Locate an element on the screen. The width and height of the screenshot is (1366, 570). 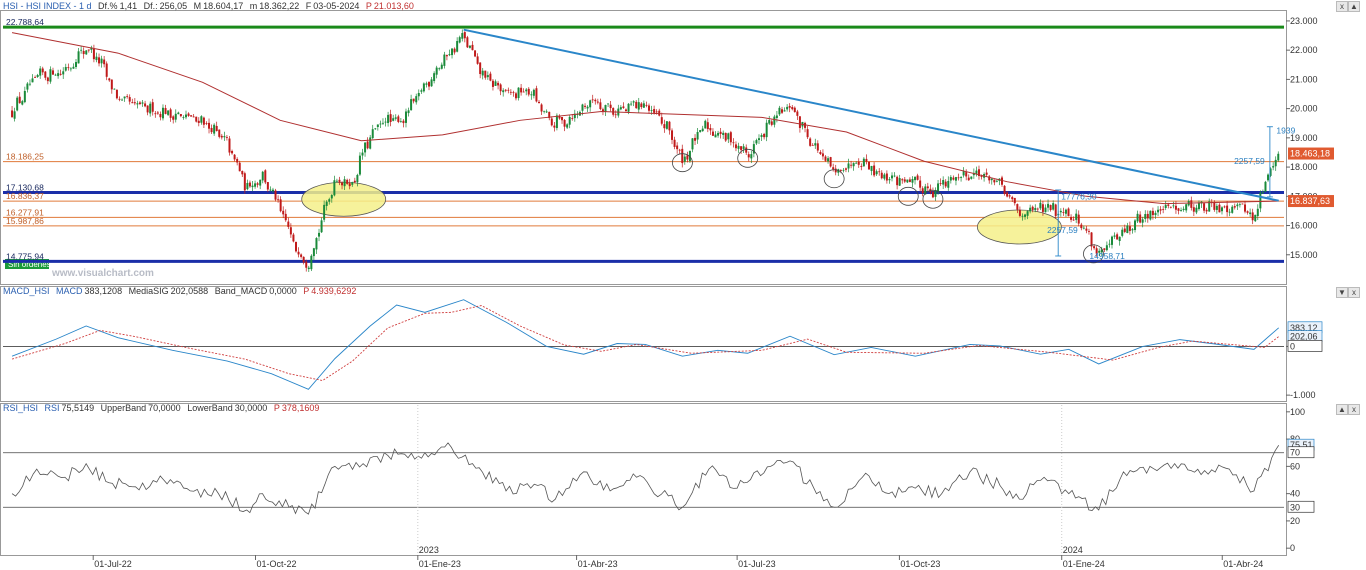
price-panel-close-button: x is located at coordinates (1342, 6).